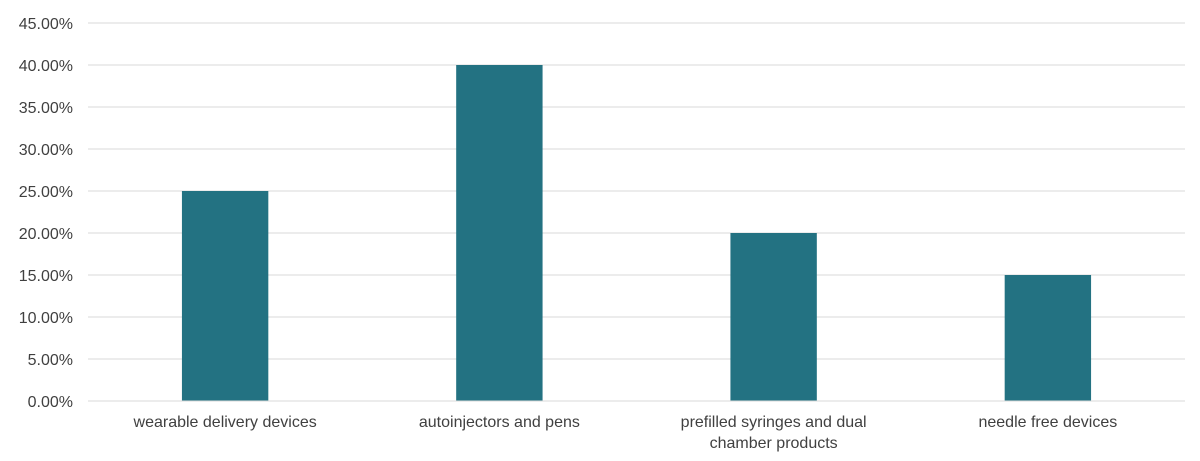 The width and height of the screenshot is (1200, 461). What do you see at coordinates (499, 422) in the screenshot?
I see `x-category-label: autoinjectors and pens` at bounding box center [499, 422].